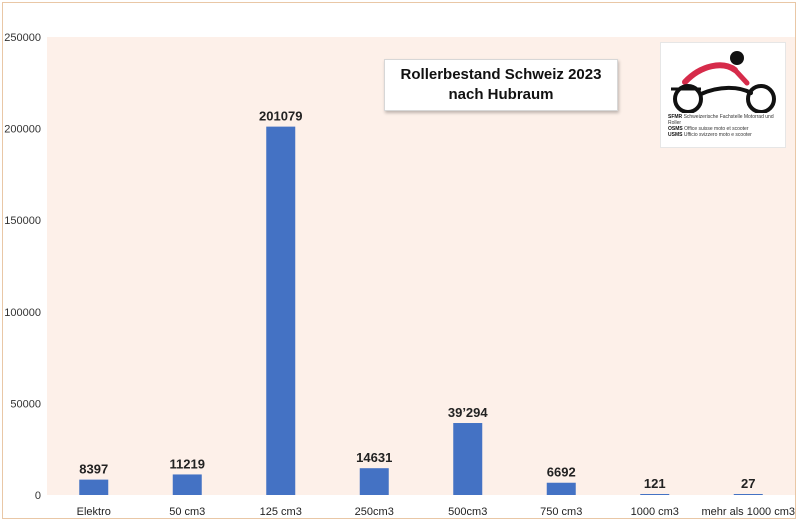 This screenshot has width=800, height=523. What do you see at coordinates (748, 483) in the screenshot?
I see `bar-value-label: 27` at bounding box center [748, 483].